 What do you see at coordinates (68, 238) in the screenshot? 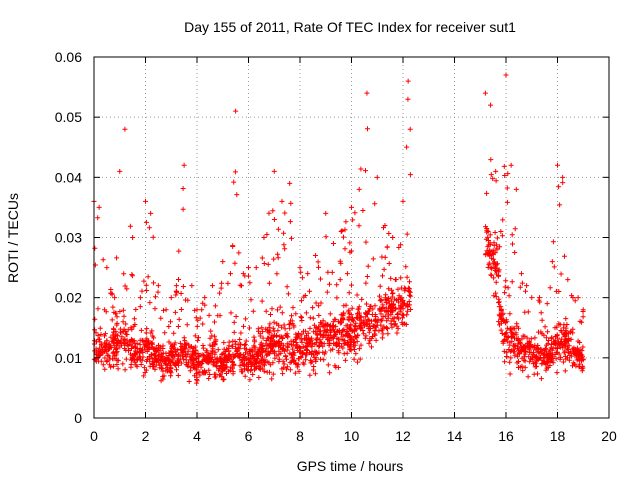
I see `y-tick-label: 0.03` at bounding box center [68, 238].